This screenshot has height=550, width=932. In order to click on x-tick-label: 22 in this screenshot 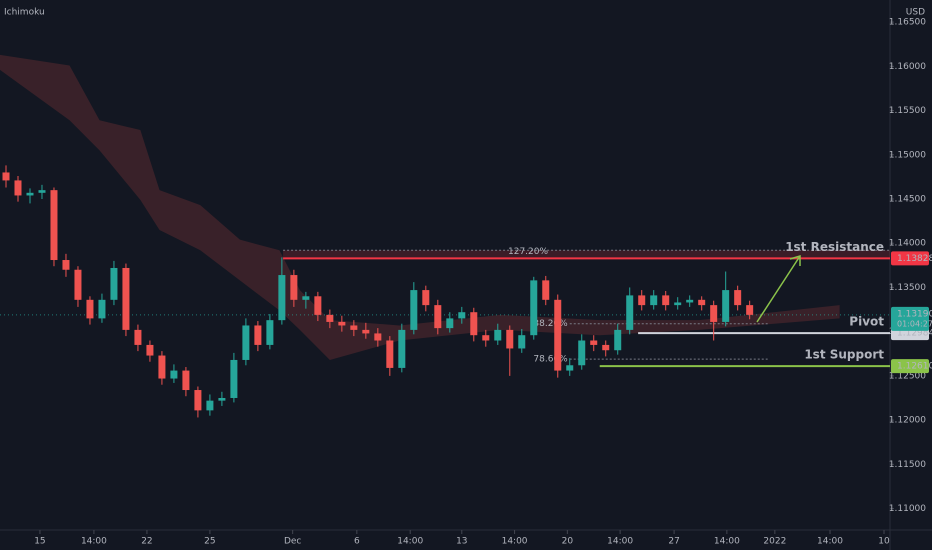, I will do `click(146, 542)`.